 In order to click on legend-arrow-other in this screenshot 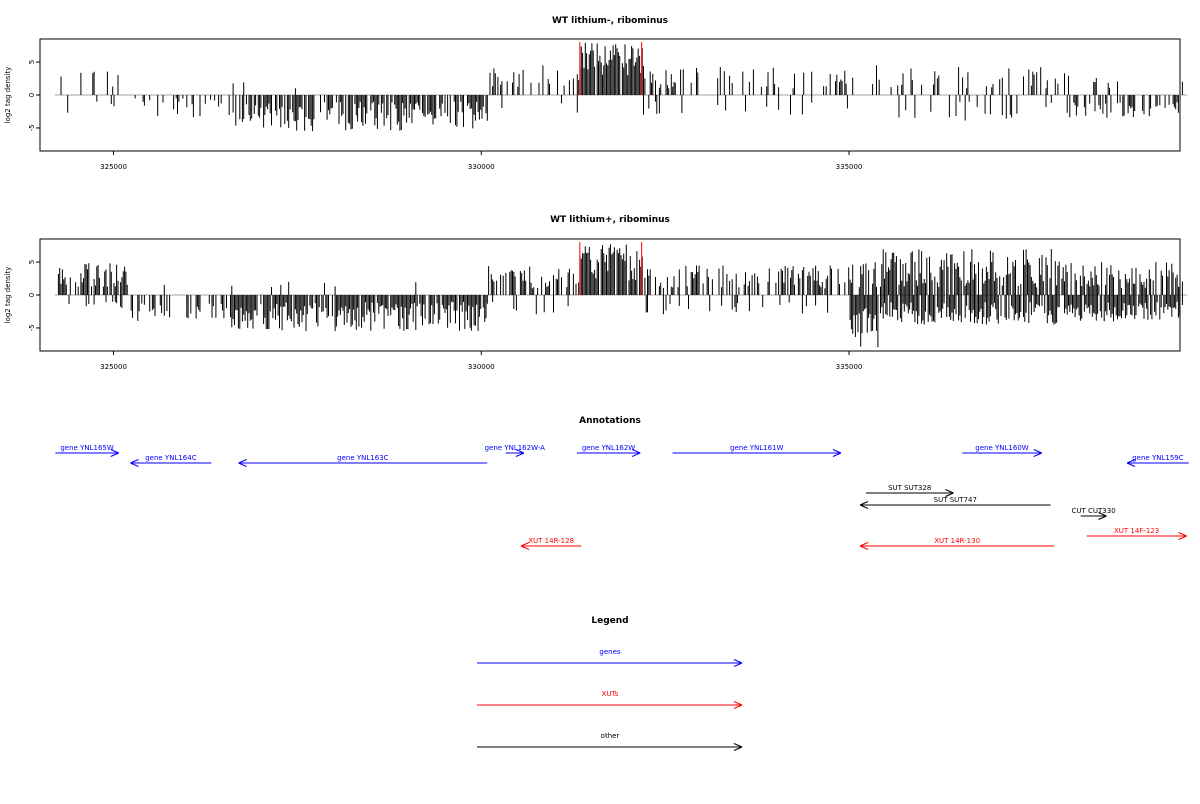, I will do `click(610, 747)`.